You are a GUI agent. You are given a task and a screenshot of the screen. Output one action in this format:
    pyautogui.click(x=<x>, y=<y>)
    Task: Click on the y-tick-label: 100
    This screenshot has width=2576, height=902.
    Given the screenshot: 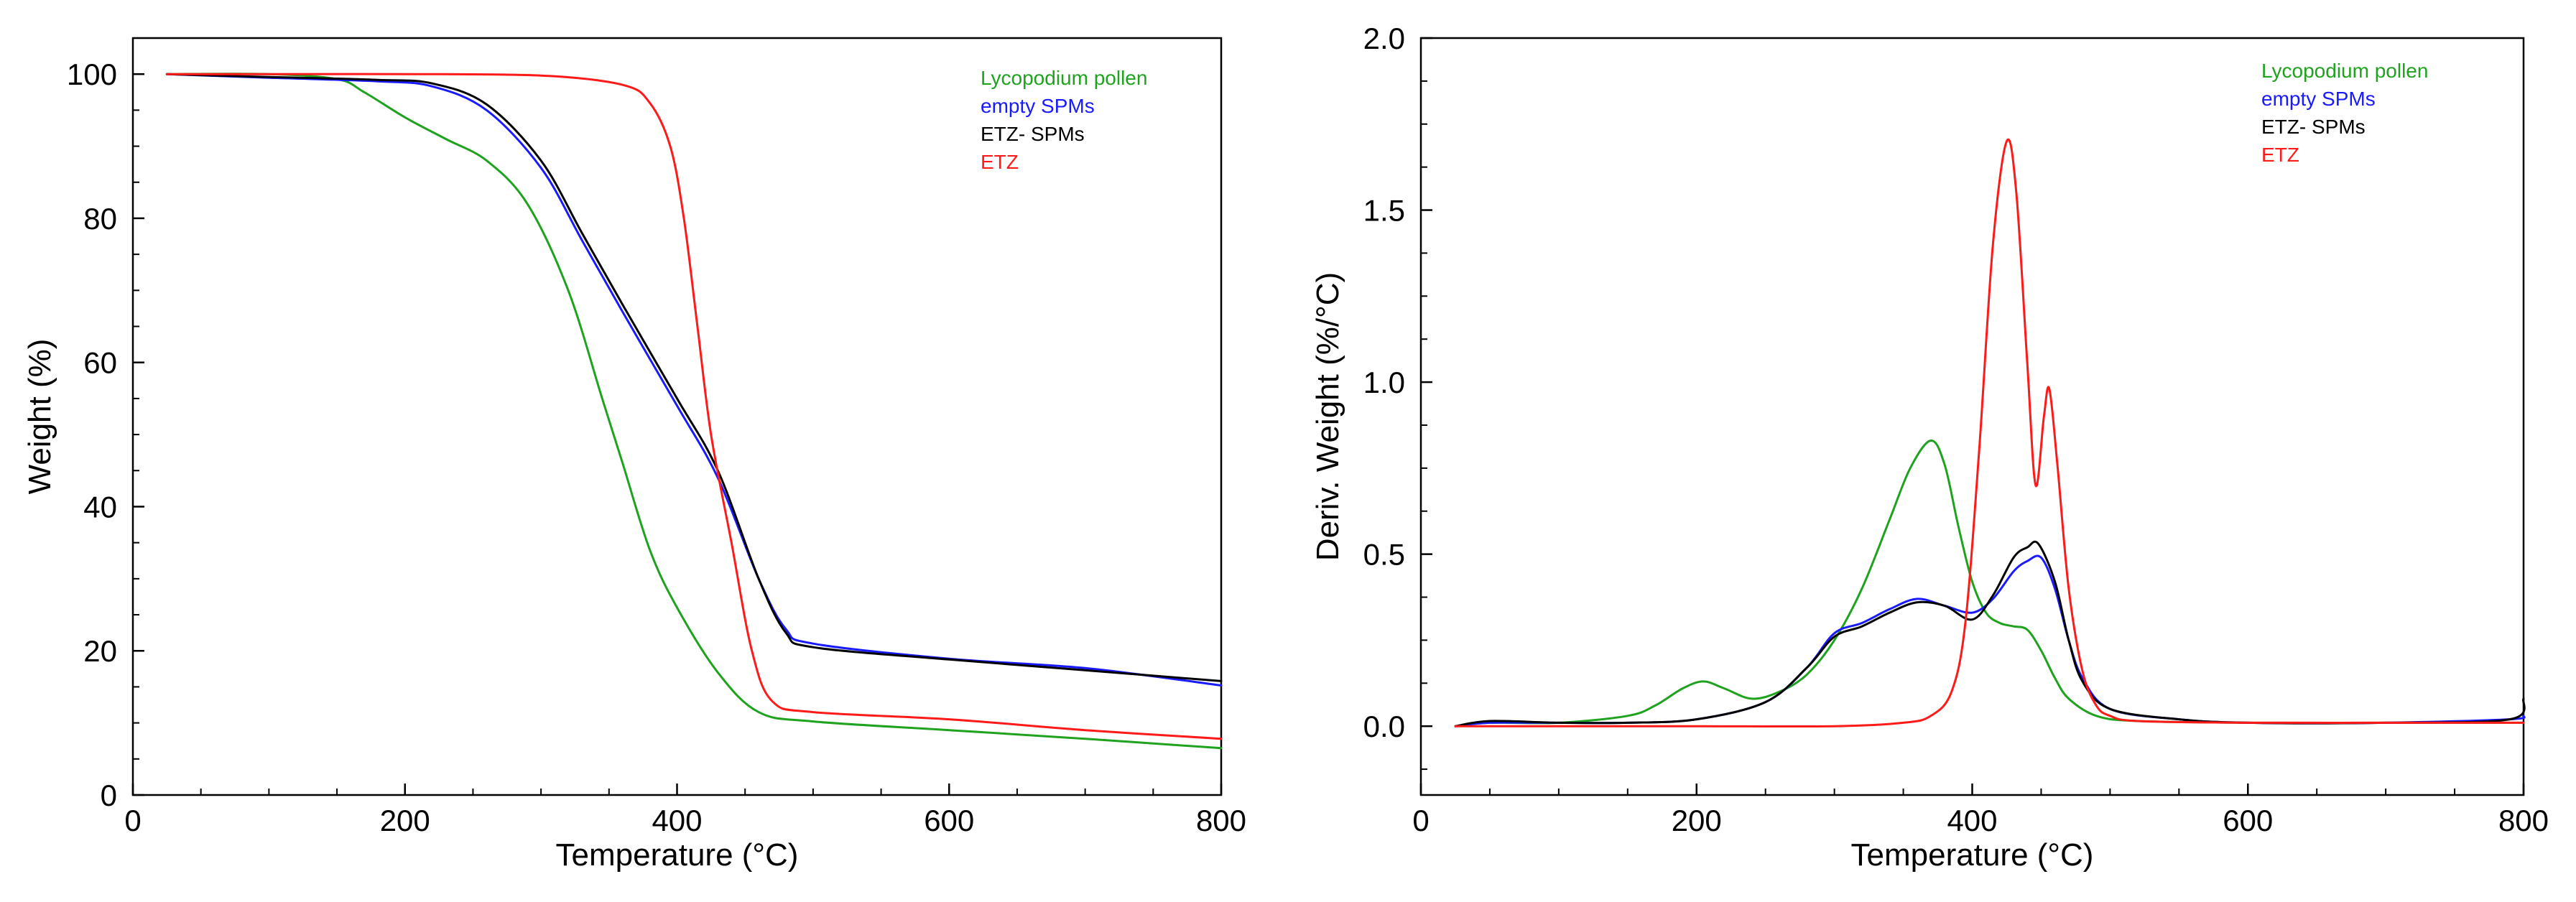 What is the action you would take?
    pyautogui.click(x=92, y=74)
    